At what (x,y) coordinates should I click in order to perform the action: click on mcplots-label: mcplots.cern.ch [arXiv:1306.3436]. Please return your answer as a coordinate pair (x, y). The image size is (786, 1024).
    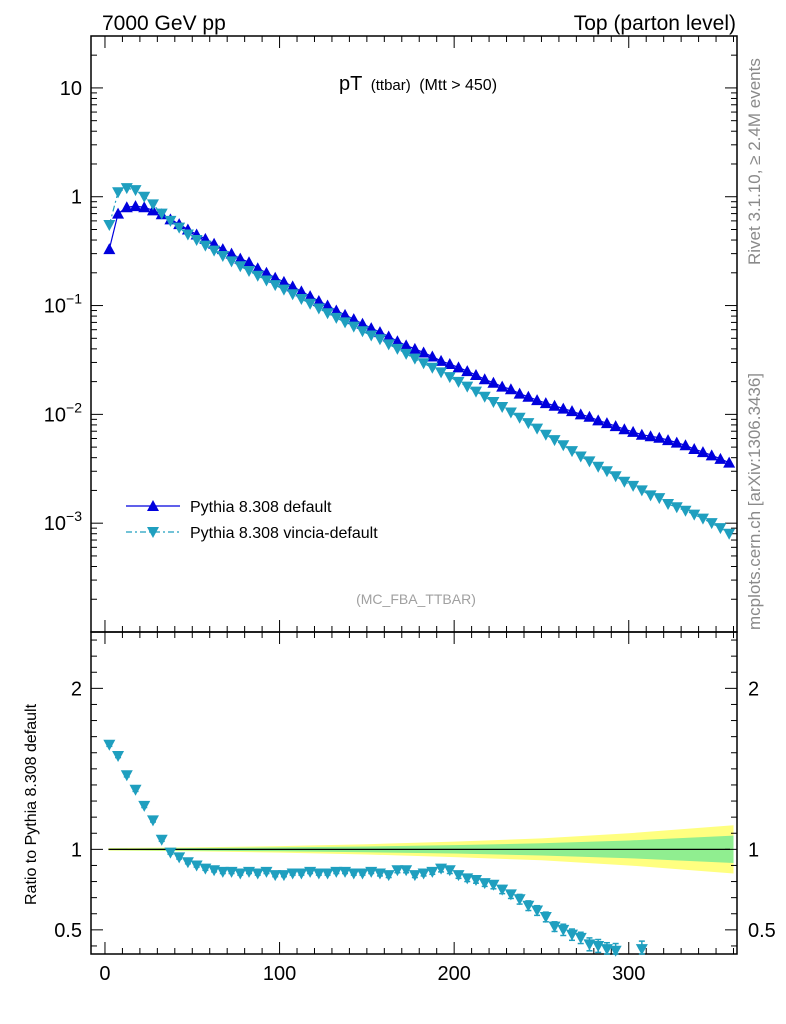
    Looking at the image, I should click on (754, 501).